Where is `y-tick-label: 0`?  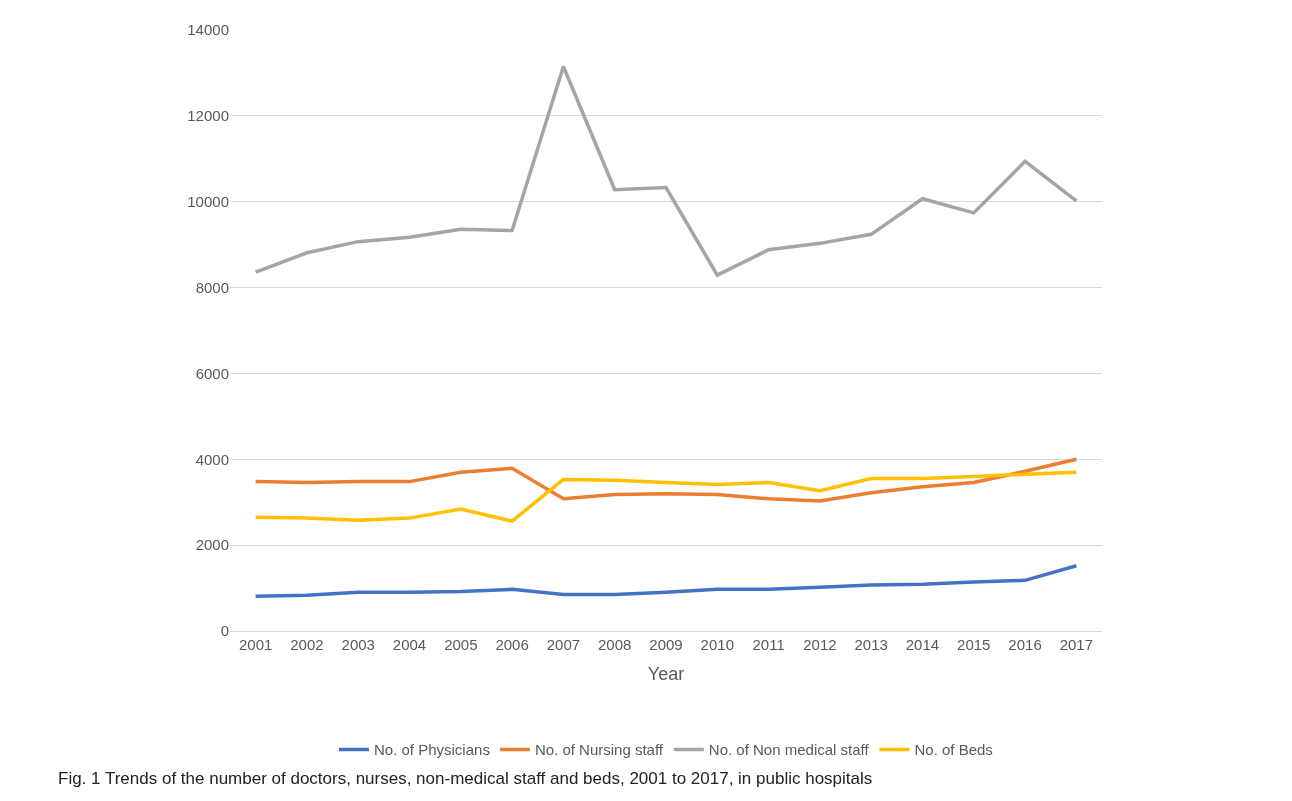 y-tick-label: 0 is located at coordinates (224, 631).